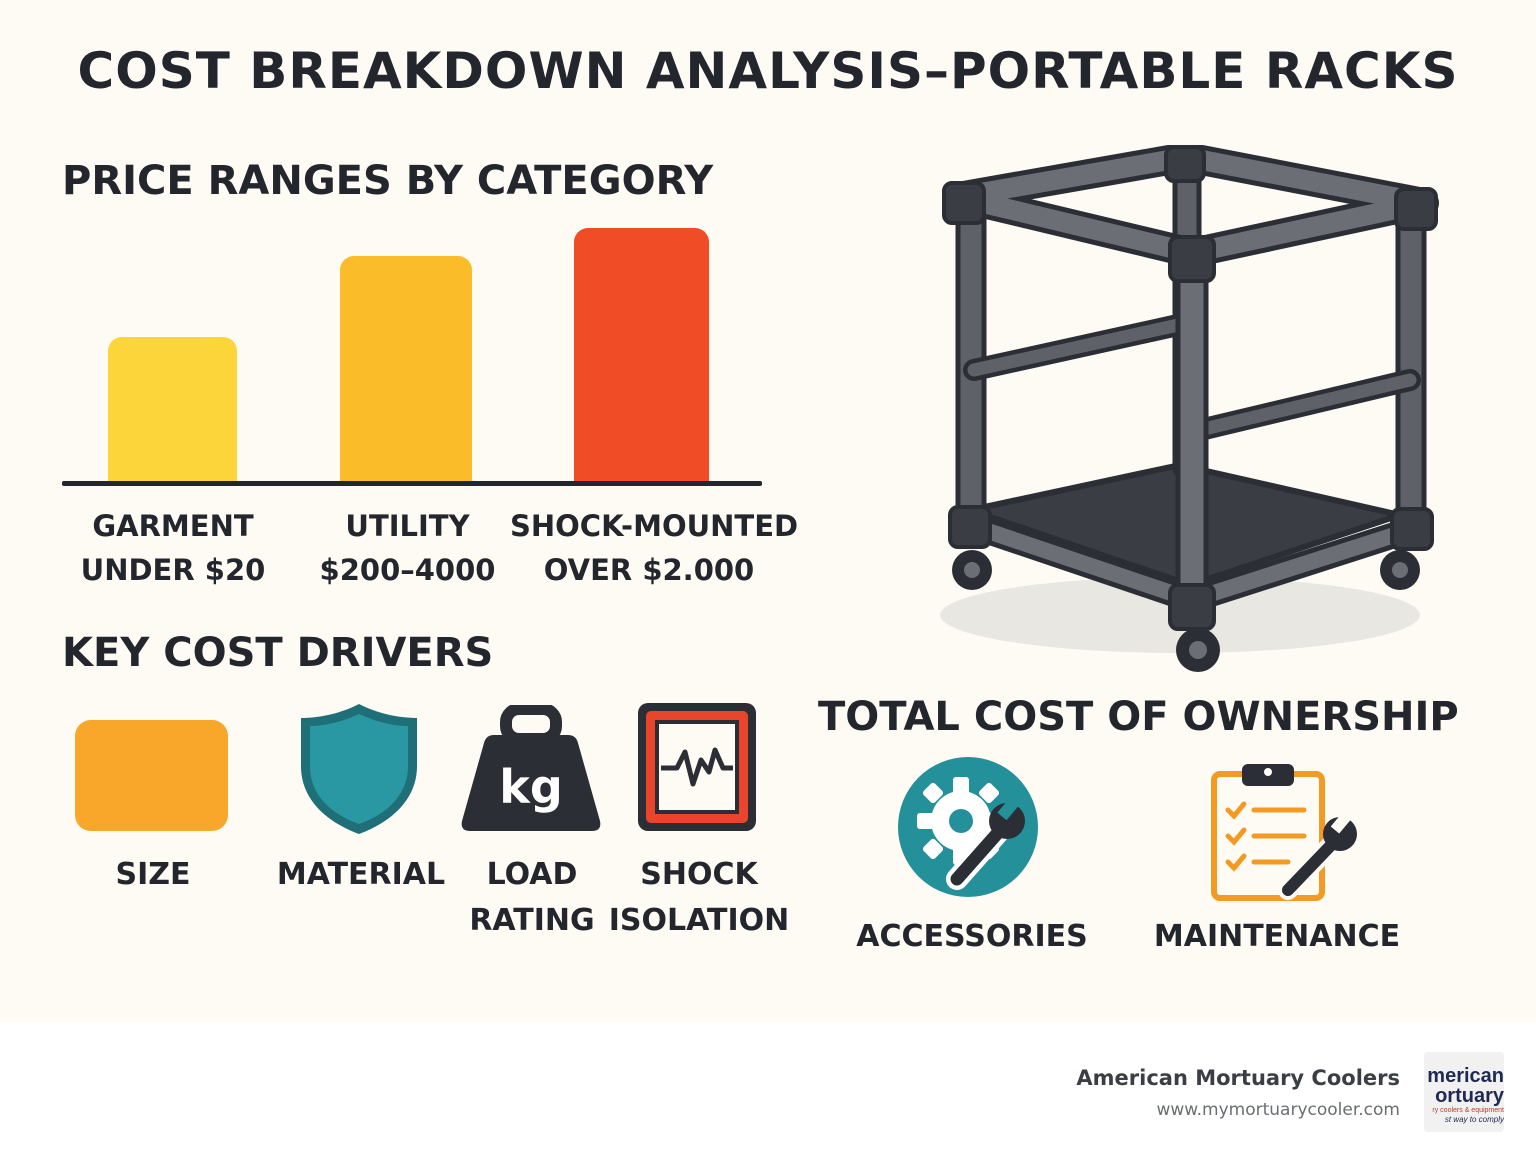 The width and height of the screenshot is (1536, 1154). What do you see at coordinates (172, 409) in the screenshot?
I see `bar-garment` at bounding box center [172, 409].